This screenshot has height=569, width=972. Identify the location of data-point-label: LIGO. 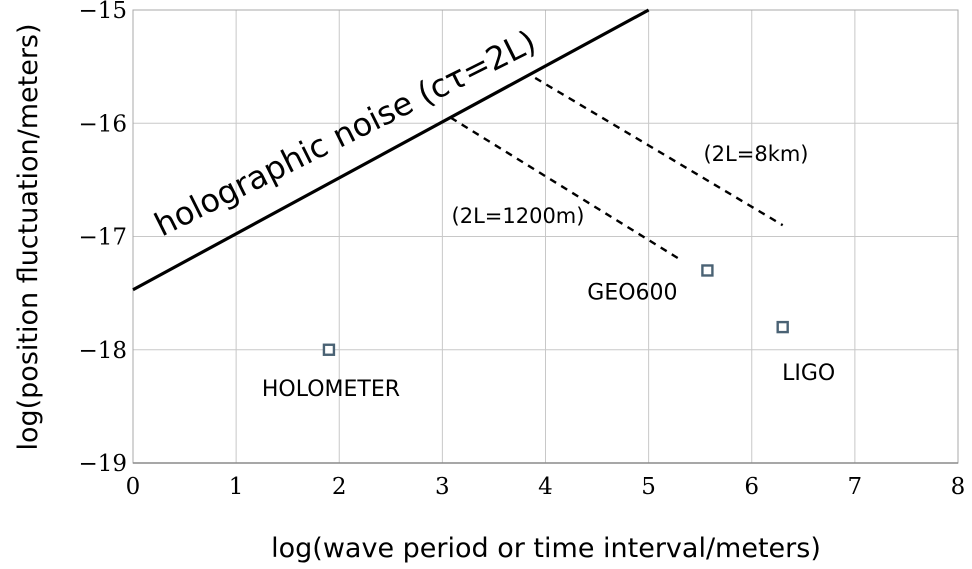
(808, 373).